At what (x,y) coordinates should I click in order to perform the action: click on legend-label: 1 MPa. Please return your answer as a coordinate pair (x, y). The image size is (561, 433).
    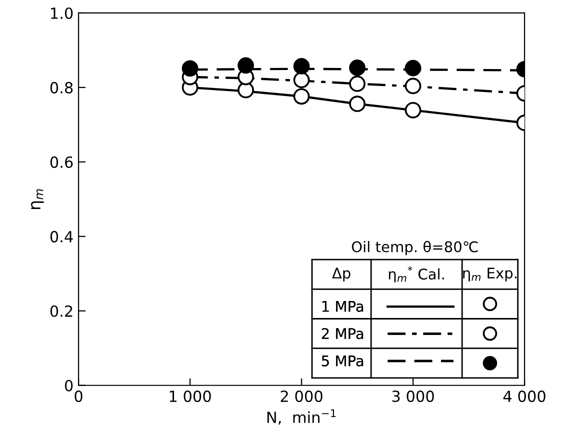
    Looking at the image, I should click on (343, 306).